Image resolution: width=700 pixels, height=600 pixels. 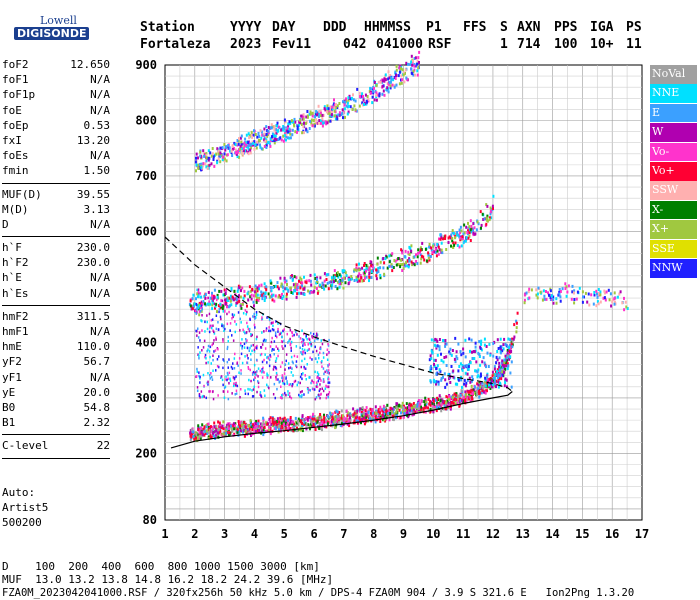 I want to click on y-tick-label: 900, so click(x=146, y=65).